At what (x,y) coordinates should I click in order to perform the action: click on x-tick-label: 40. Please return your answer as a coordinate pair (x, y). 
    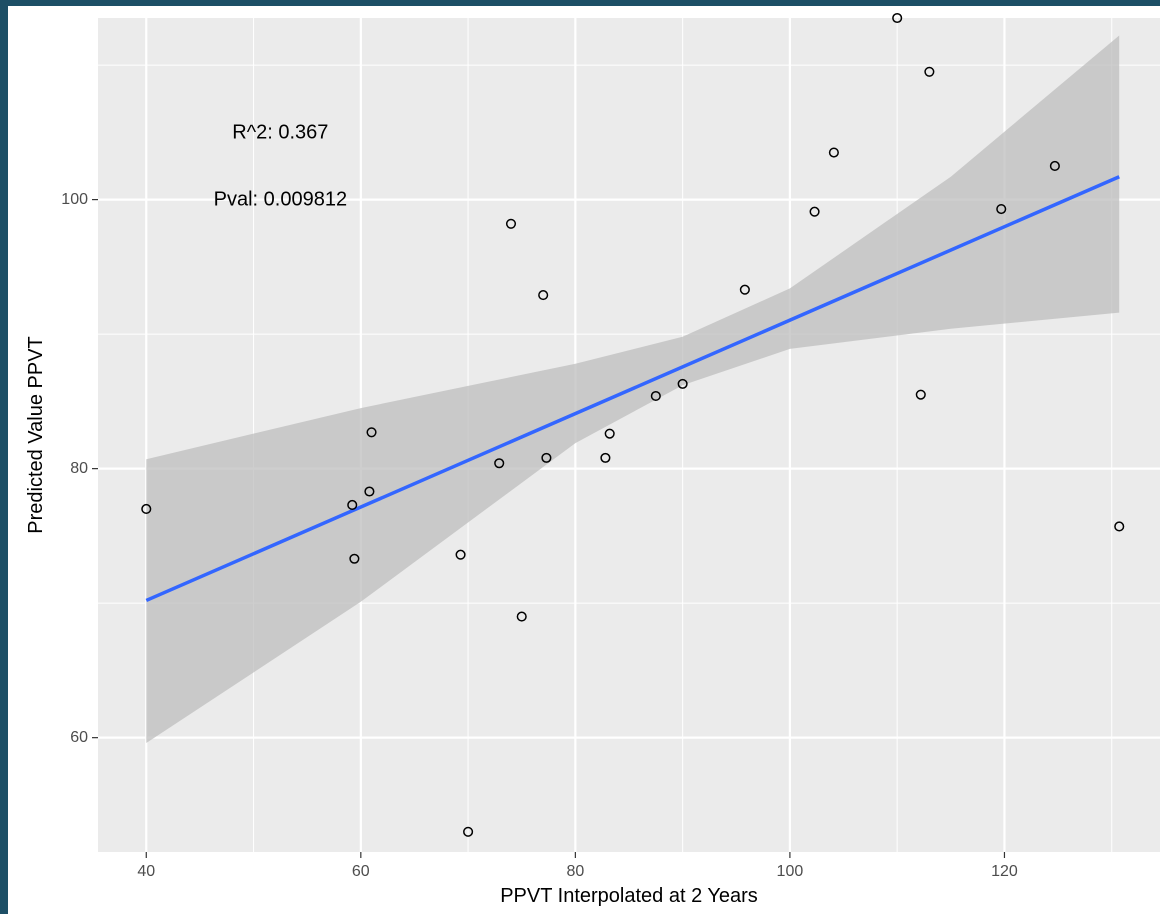
    Looking at the image, I should click on (146, 871).